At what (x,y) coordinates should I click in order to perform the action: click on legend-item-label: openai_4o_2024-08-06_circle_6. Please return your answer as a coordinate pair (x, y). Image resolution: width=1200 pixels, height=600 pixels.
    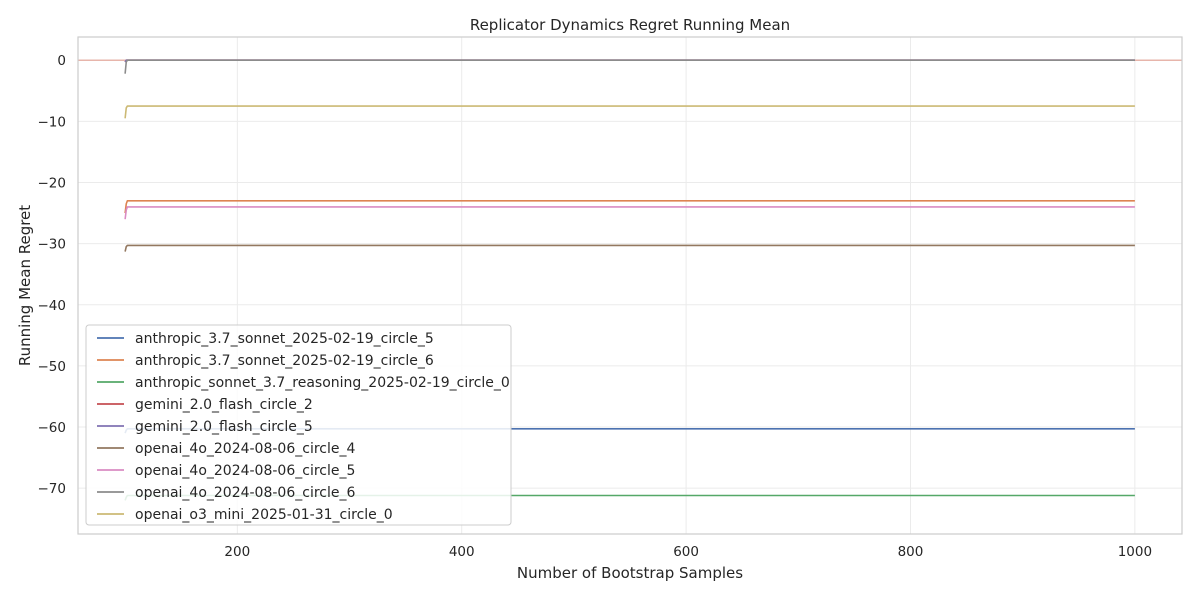
    Looking at the image, I should click on (245, 493).